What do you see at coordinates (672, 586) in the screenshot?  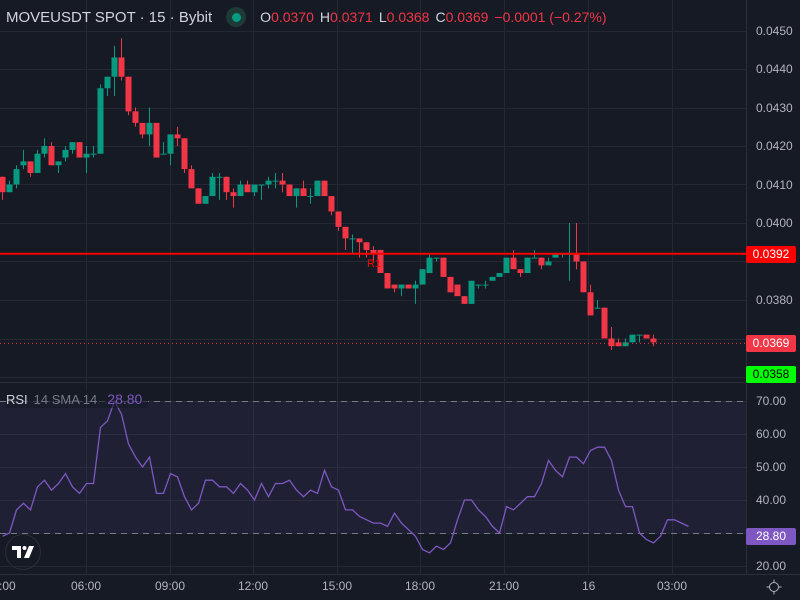 I see `time-tick-label: 03:00` at bounding box center [672, 586].